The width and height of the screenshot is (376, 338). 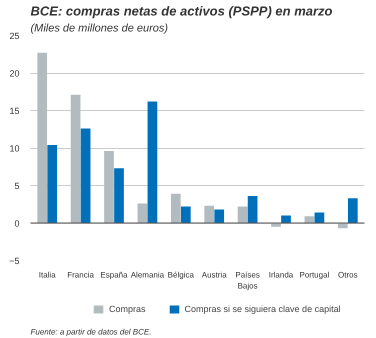 What do you see at coordinates (17, 186) in the screenshot?
I see `y-tick-label: 5` at bounding box center [17, 186].